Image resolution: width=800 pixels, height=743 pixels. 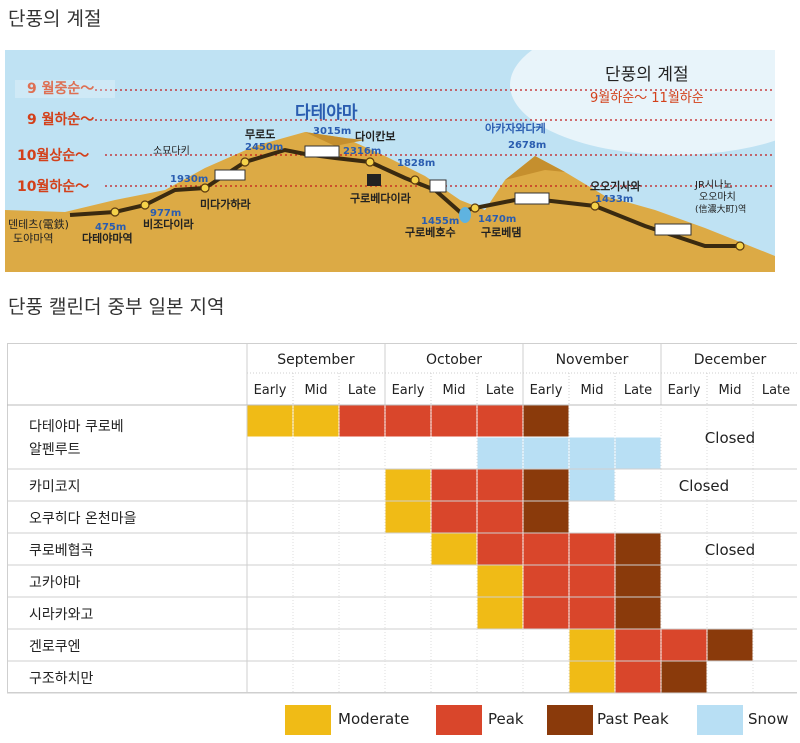 I want to click on svg-text: 오오기사와, so click(x=615, y=186).